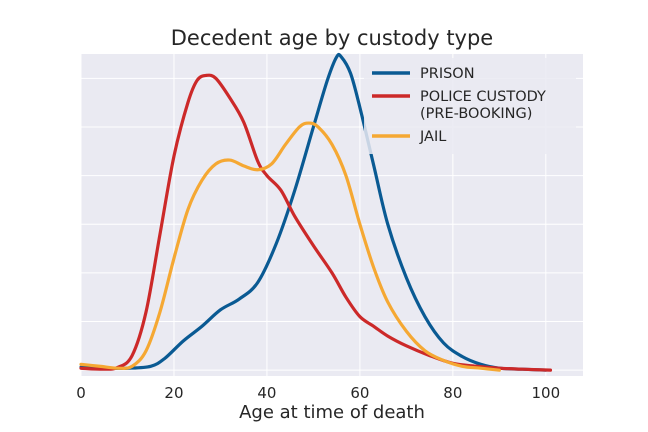 The image size is (648, 432). I want to click on legend-items: PRISON POLICE CUSTODY(PRE-BOOKING) JAIL, so click(459, 105).